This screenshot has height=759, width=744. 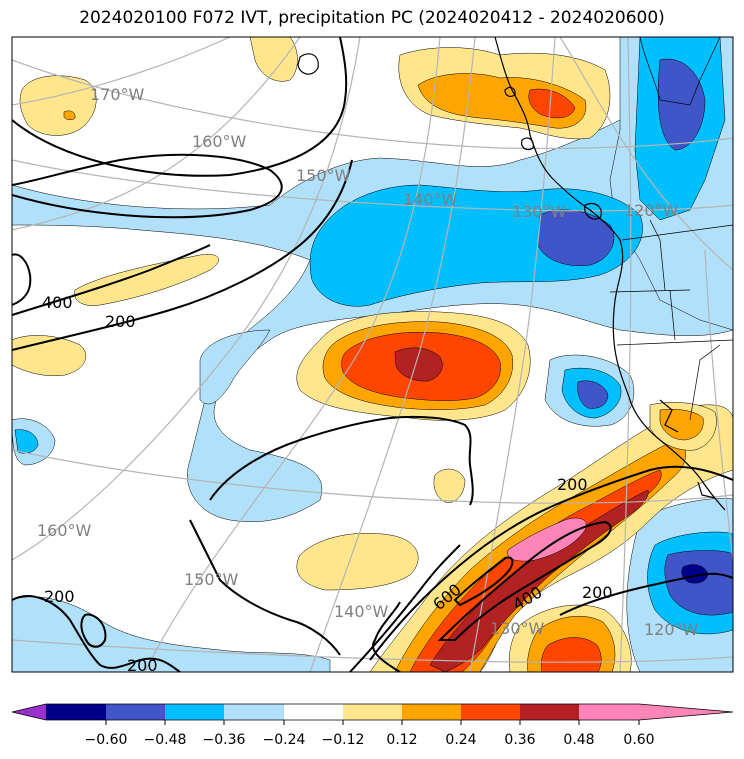 What do you see at coordinates (686, 712) in the screenshot?
I see `colorbar-over-extension` at bounding box center [686, 712].